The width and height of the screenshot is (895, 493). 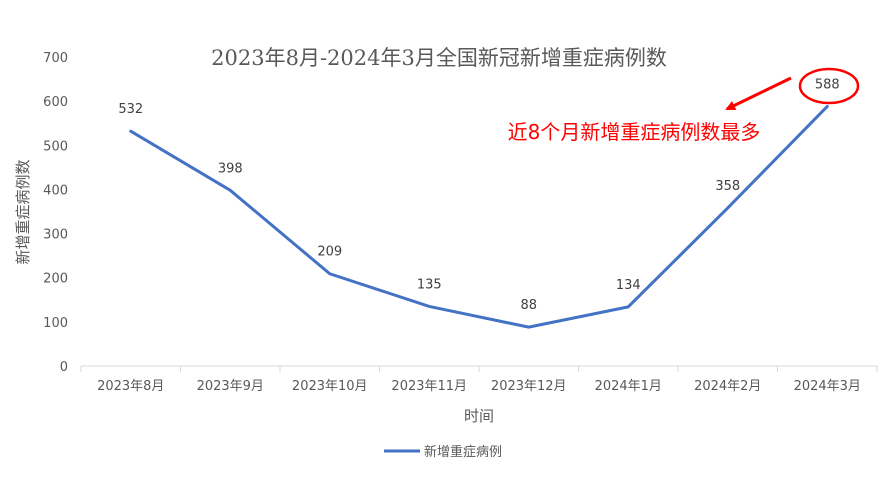 What do you see at coordinates (634, 132) in the screenshot?
I see `annotation-text: 近8个月新增重症病例数最多` at bounding box center [634, 132].